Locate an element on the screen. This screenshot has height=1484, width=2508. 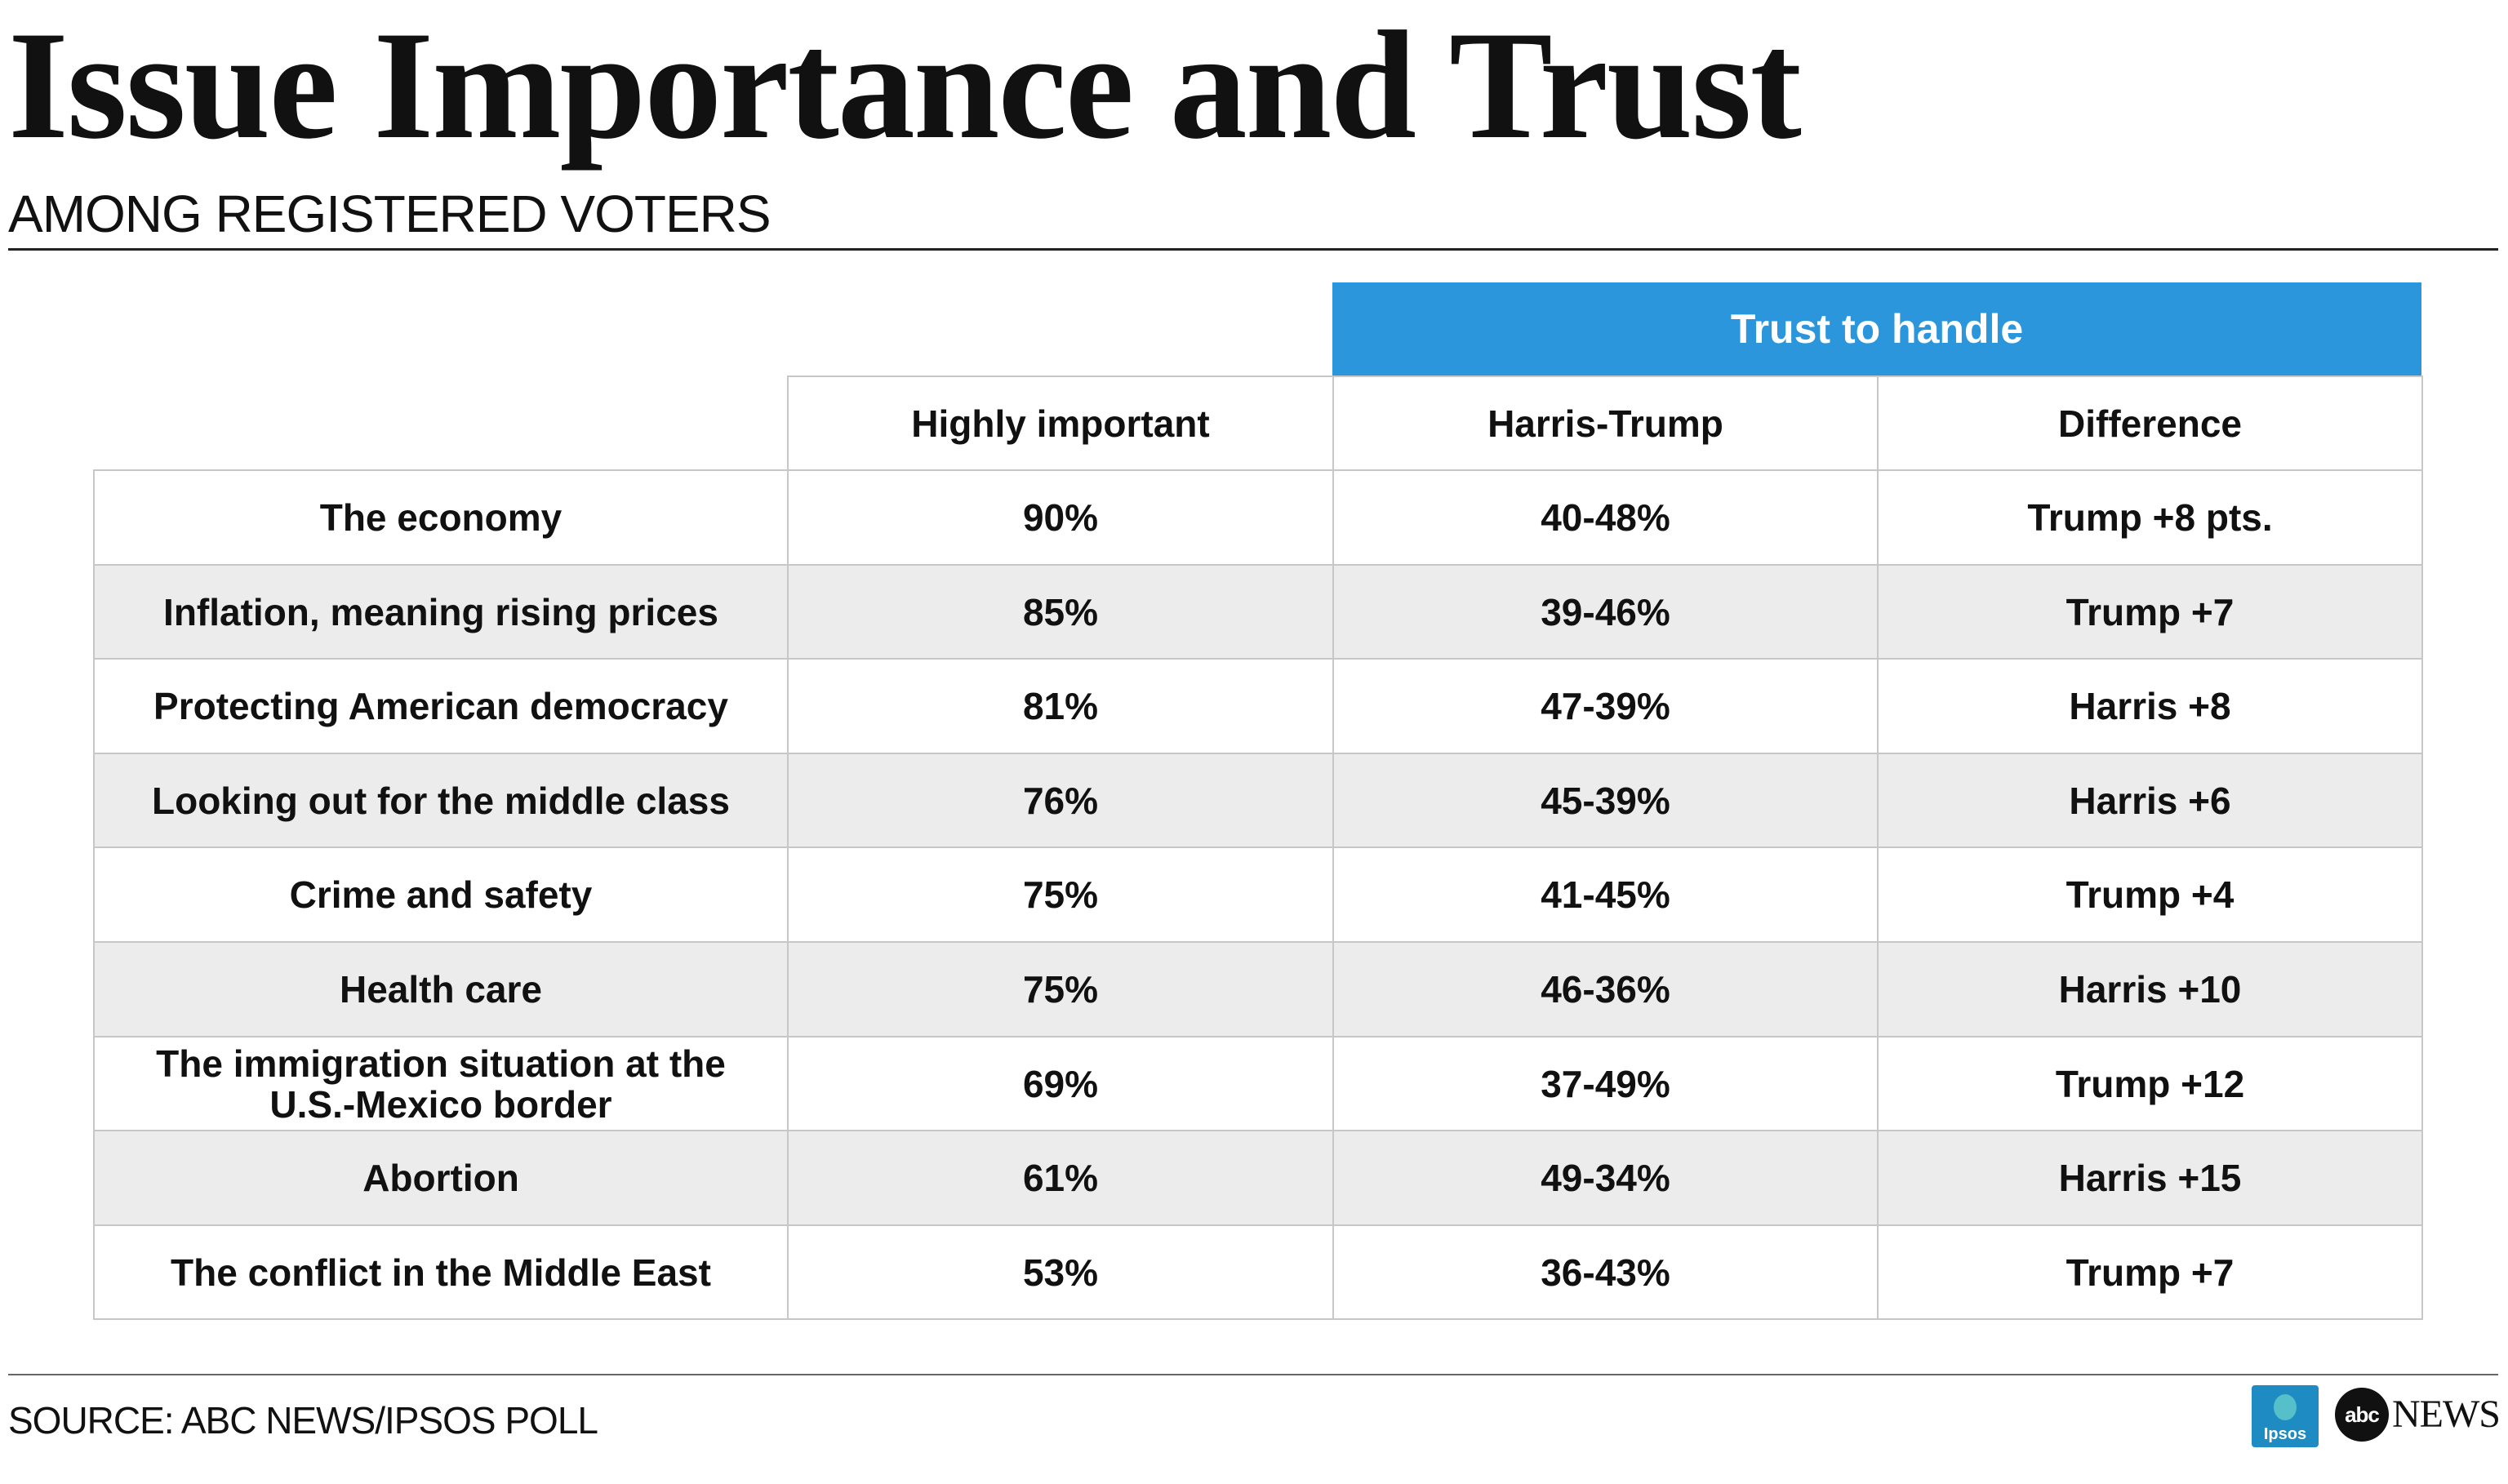
row-difference-value: Harris +15 is located at coordinates (2150, 1178).